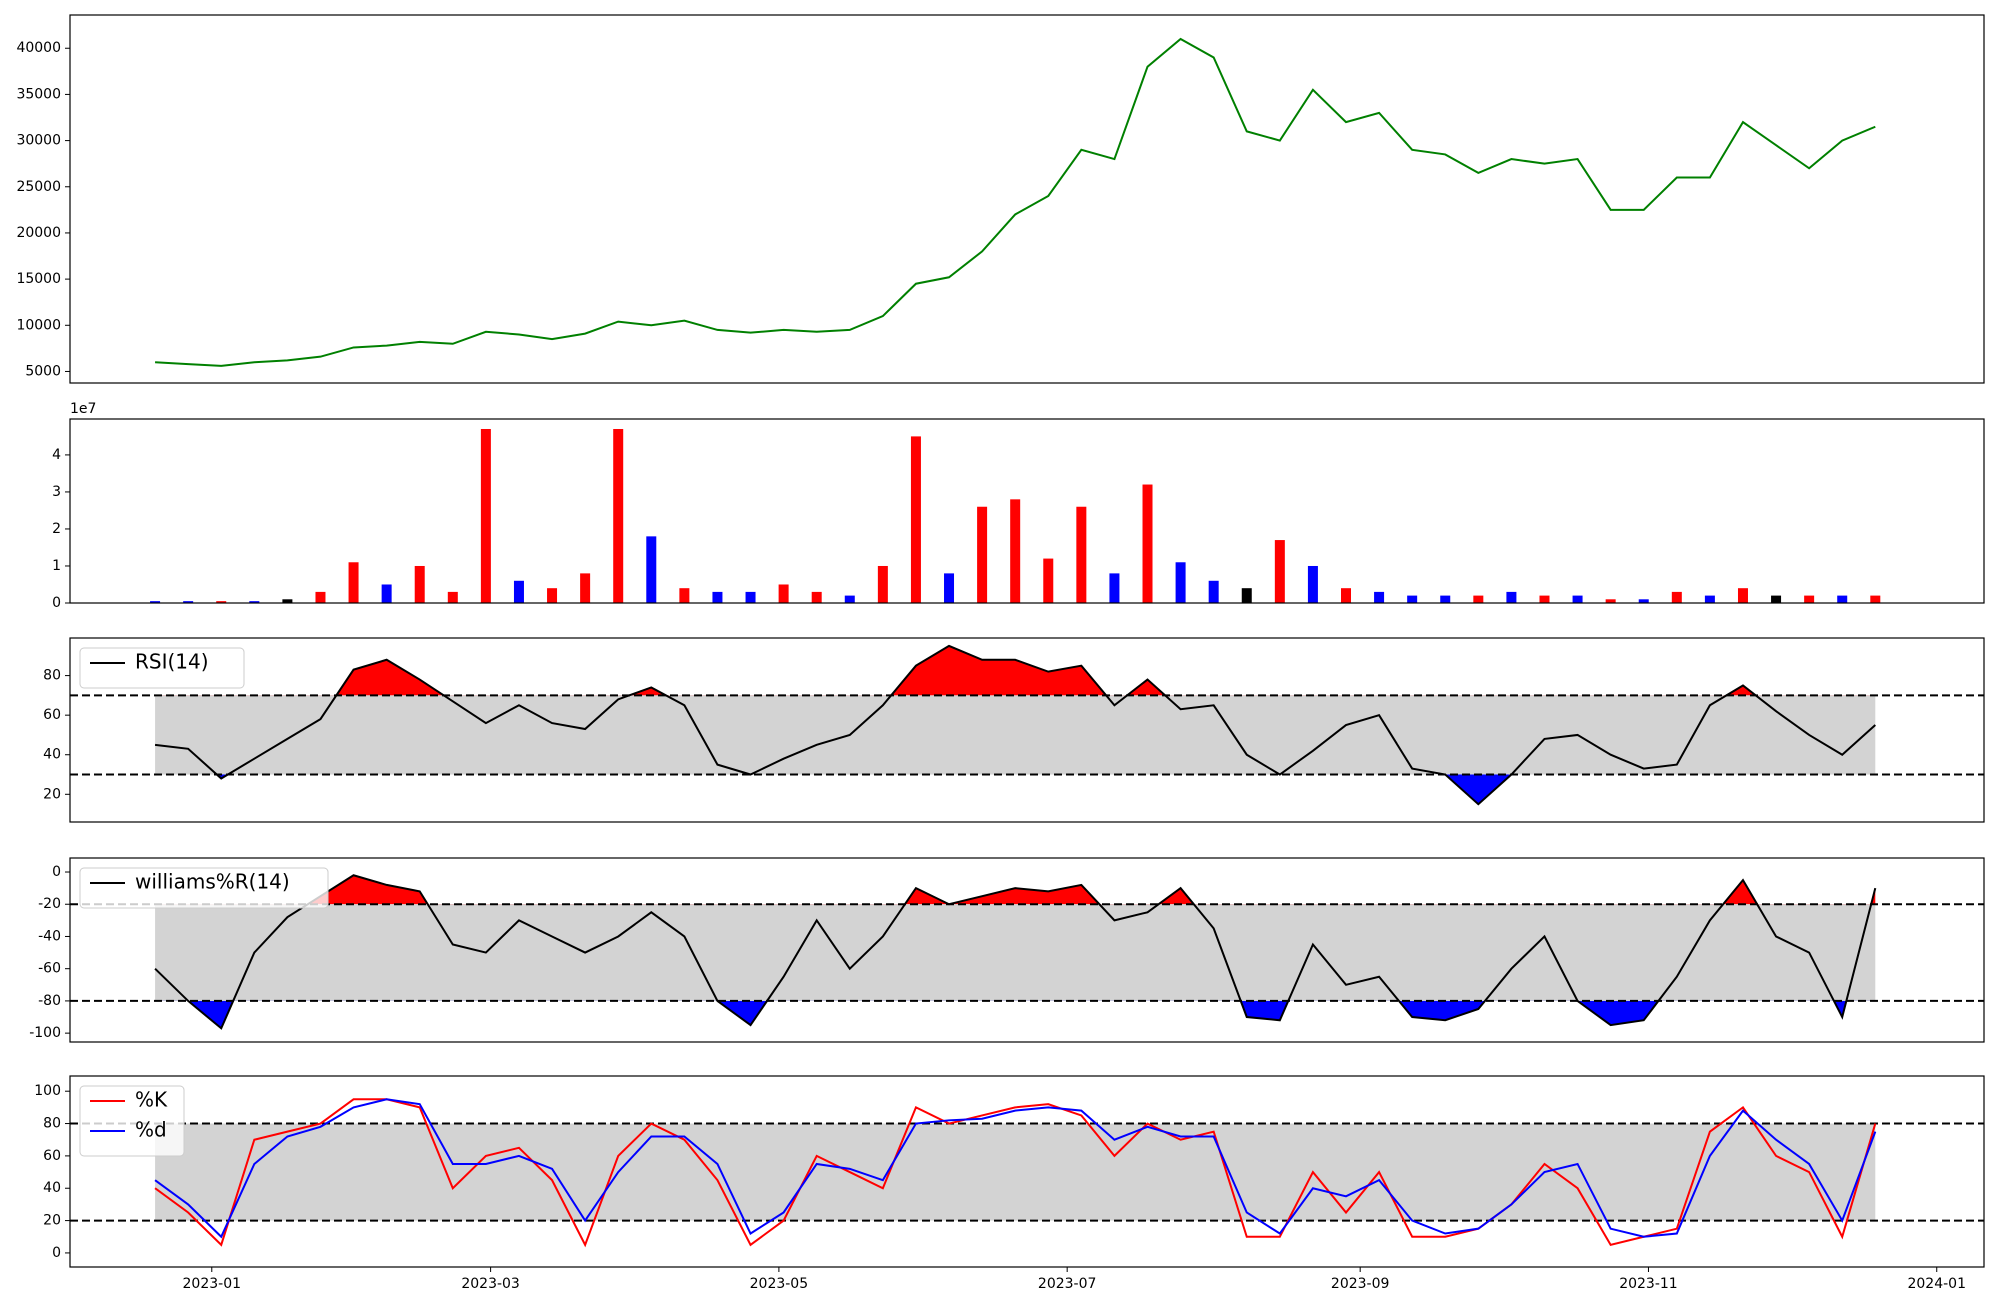  I want to click on y-tick-label: 25000, so click(38, 187).